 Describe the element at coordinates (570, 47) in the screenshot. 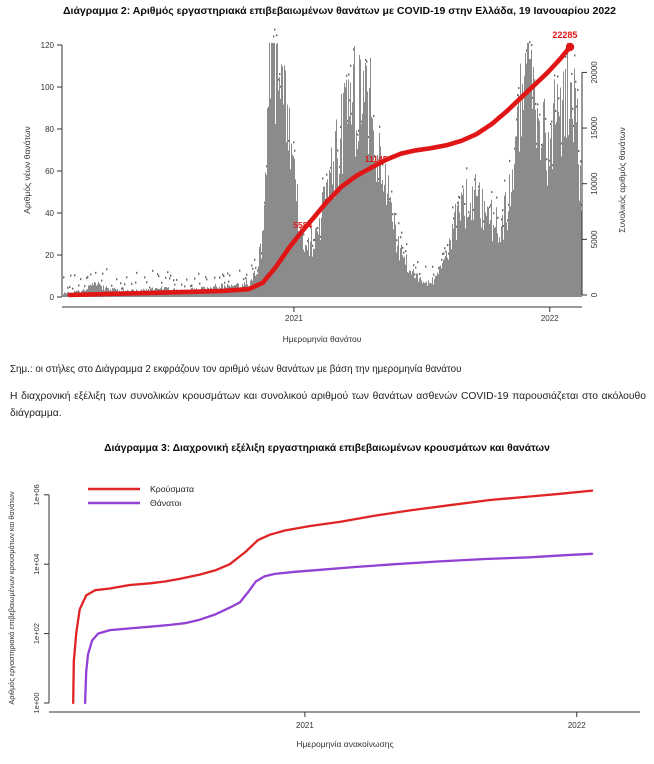

I see `line-end-dot` at that location.